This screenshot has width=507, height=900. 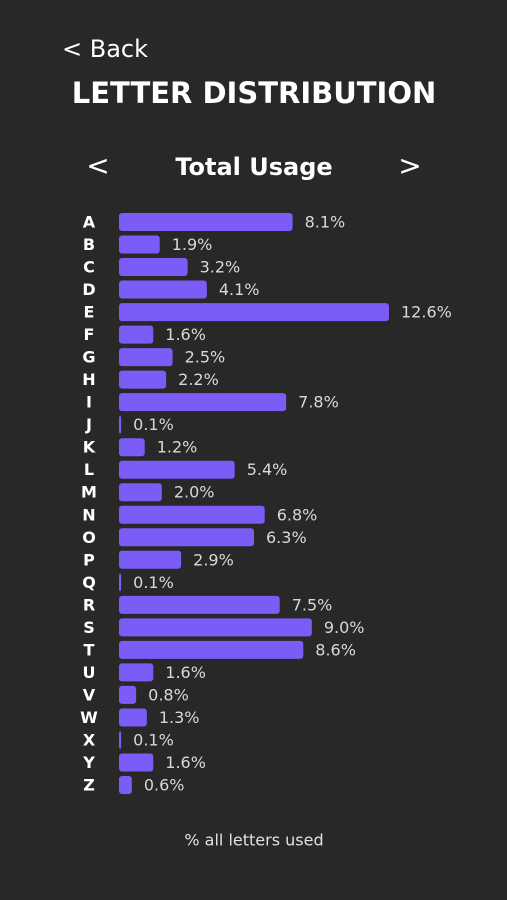 What do you see at coordinates (194, 492) in the screenshot?
I see `value-label: 2.0%` at bounding box center [194, 492].